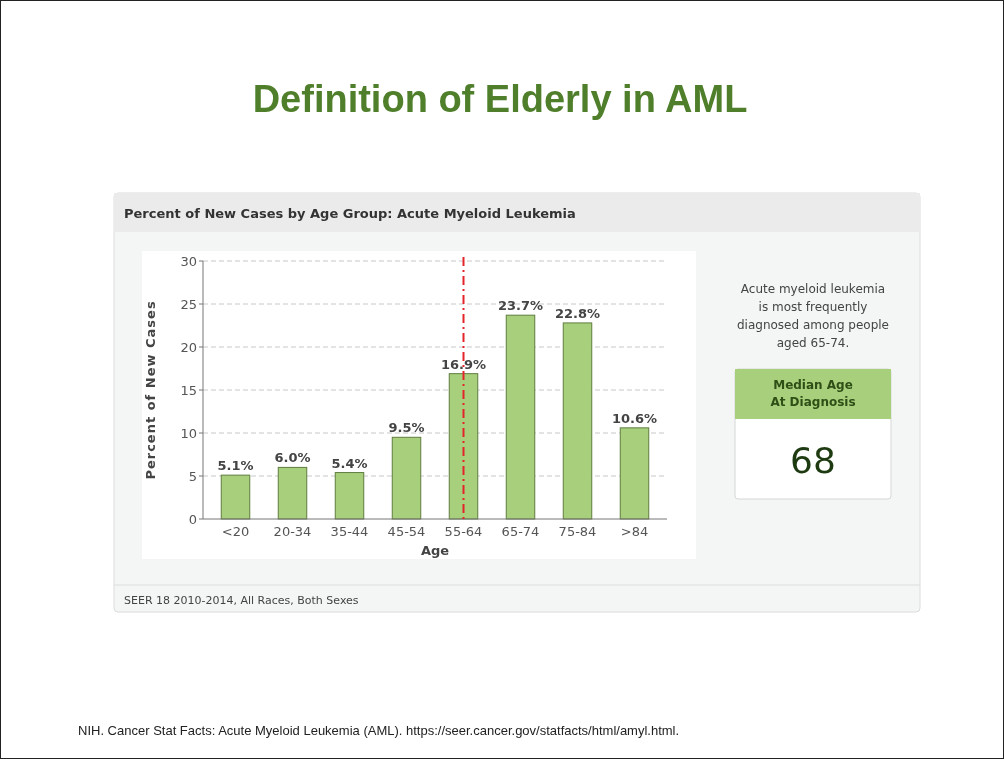 The height and width of the screenshot is (759, 1004). Describe the element at coordinates (150, 390) in the screenshot. I see `y-axis-title: Percent of New Cases` at that location.